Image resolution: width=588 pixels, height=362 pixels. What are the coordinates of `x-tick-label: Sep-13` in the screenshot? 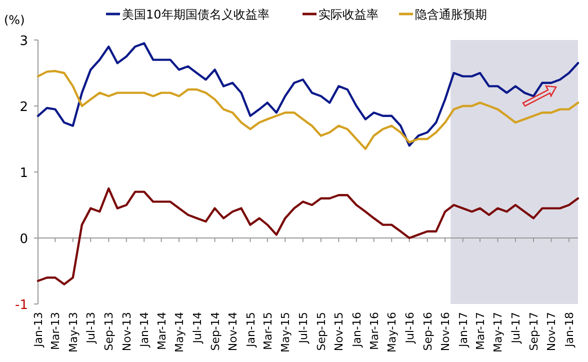 It's located at (109, 331).